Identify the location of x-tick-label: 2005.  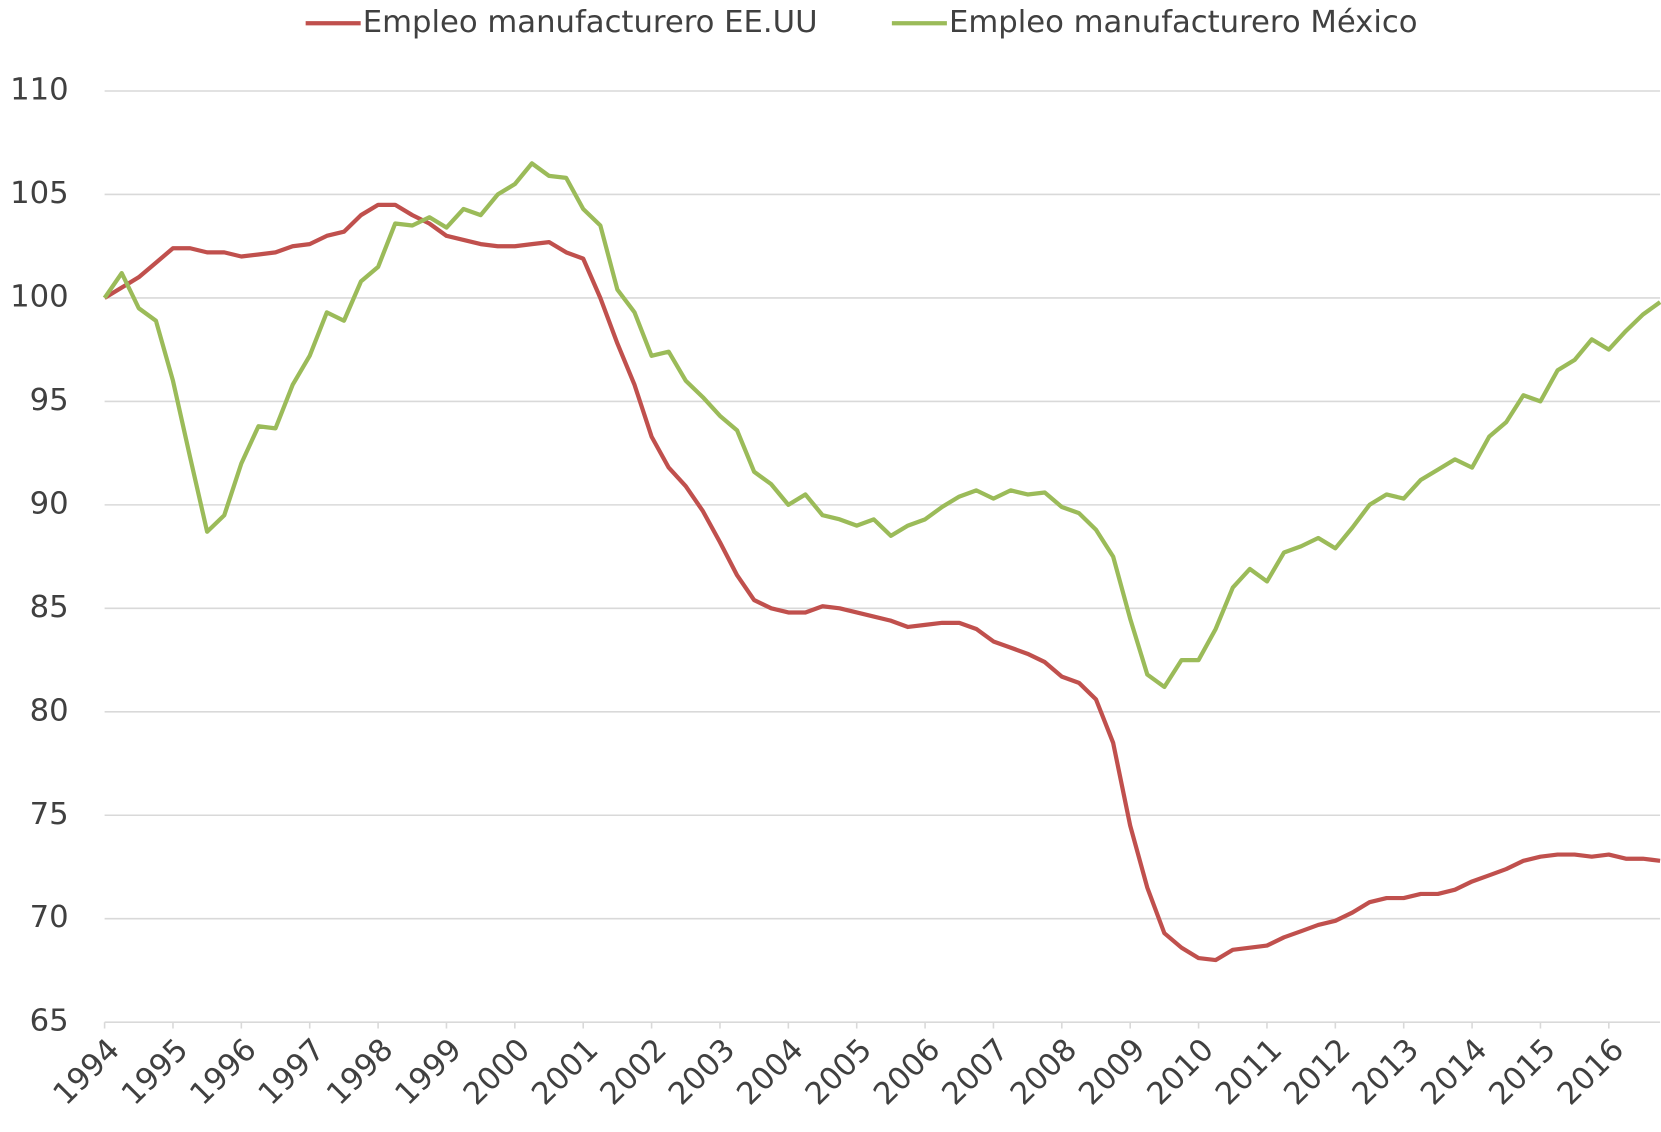
(839, 1072).